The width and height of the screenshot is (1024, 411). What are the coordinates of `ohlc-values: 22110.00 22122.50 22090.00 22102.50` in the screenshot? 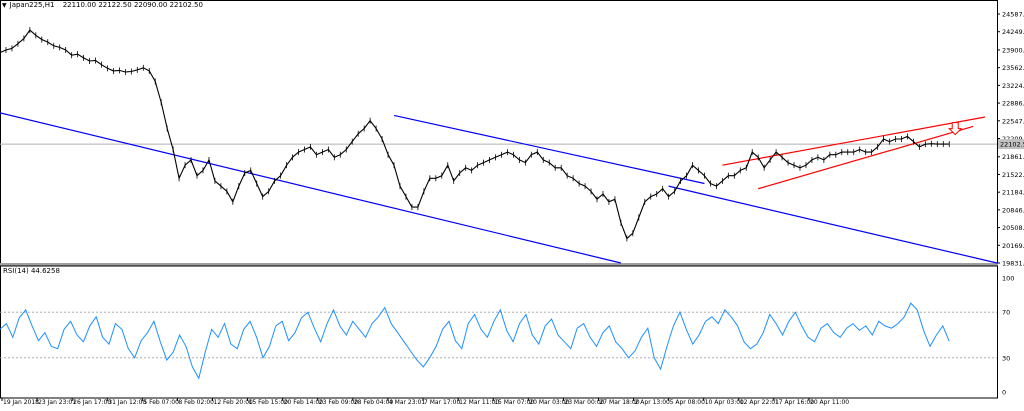 It's located at (132, 5).